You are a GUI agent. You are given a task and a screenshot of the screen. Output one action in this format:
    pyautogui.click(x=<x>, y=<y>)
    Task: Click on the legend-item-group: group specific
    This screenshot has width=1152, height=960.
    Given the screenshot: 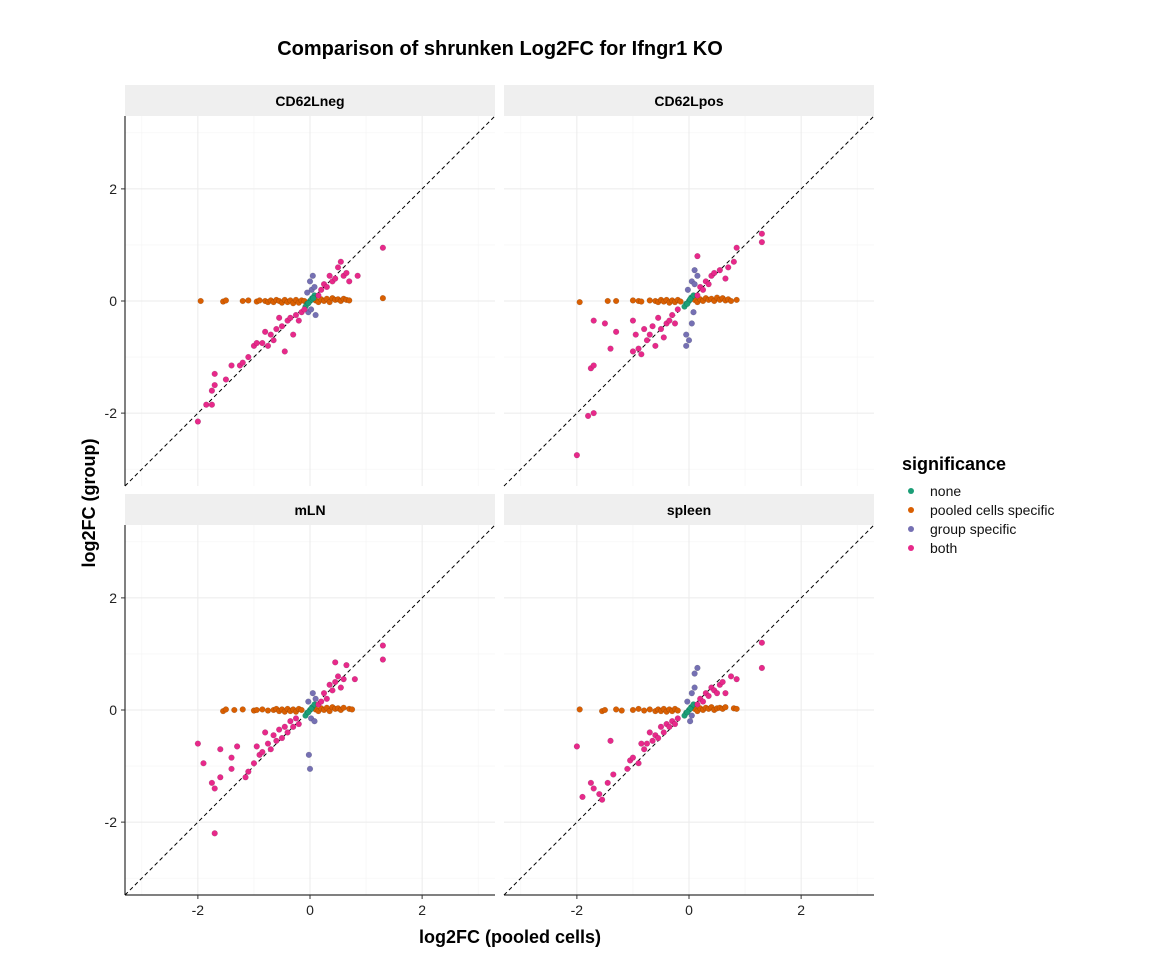 What is the action you would take?
    pyautogui.click(x=962, y=529)
    